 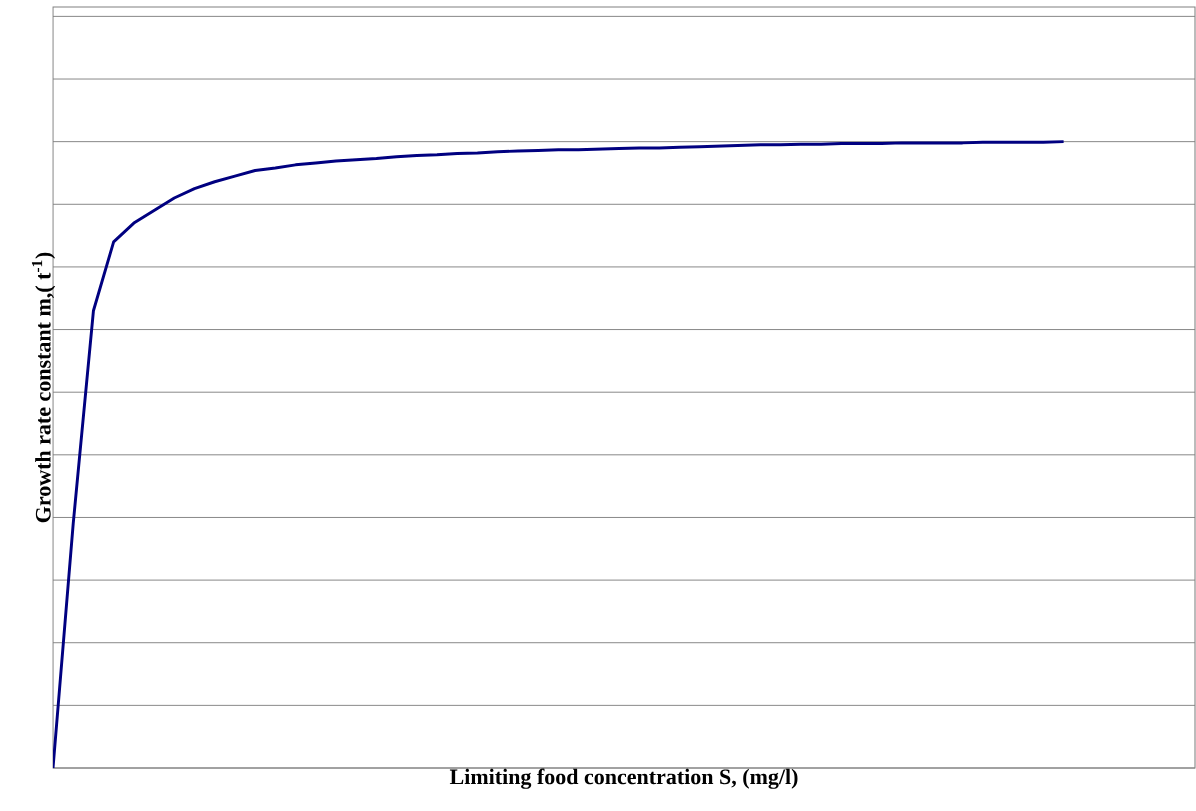 What do you see at coordinates (623, 778) in the screenshot?
I see `x-axis-title: Limiting food concentration S, (mg/l)` at bounding box center [623, 778].